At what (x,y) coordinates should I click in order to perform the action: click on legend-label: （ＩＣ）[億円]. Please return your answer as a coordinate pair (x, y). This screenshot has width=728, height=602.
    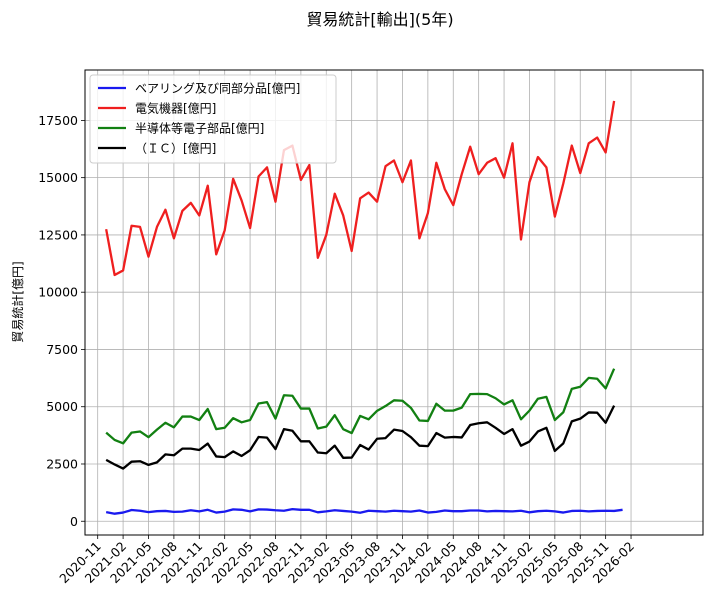
    Looking at the image, I should click on (175, 149).